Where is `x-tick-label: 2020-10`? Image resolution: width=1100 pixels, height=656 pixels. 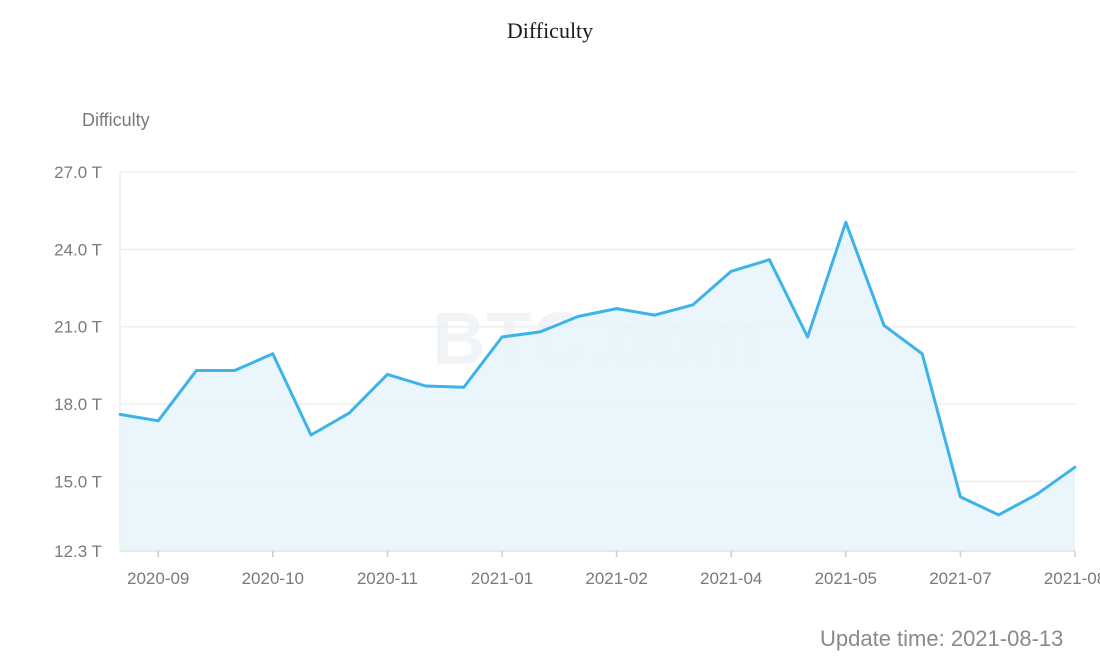 x-tick-label: 2020-10 is located at coordinates (273, 578).